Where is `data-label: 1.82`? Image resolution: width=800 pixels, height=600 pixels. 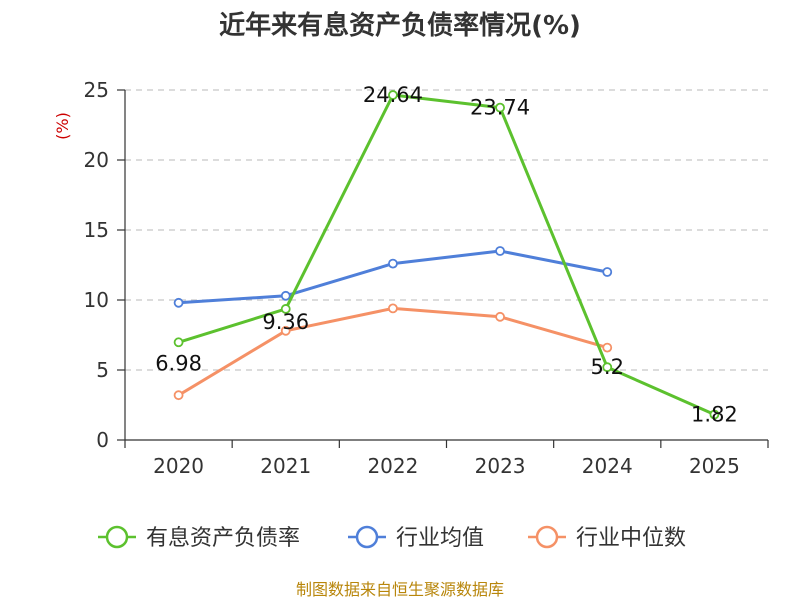
data-label: 1.82 is located at coordinates (714, 415).